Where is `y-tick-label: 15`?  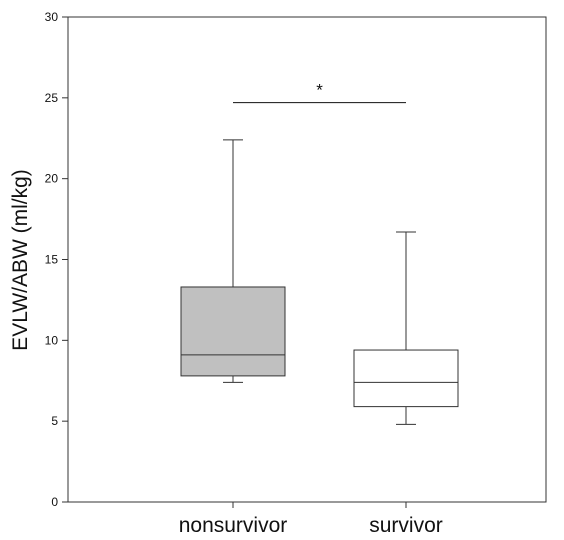
y-tick-label: 15 is located at coordinates (52, 260).